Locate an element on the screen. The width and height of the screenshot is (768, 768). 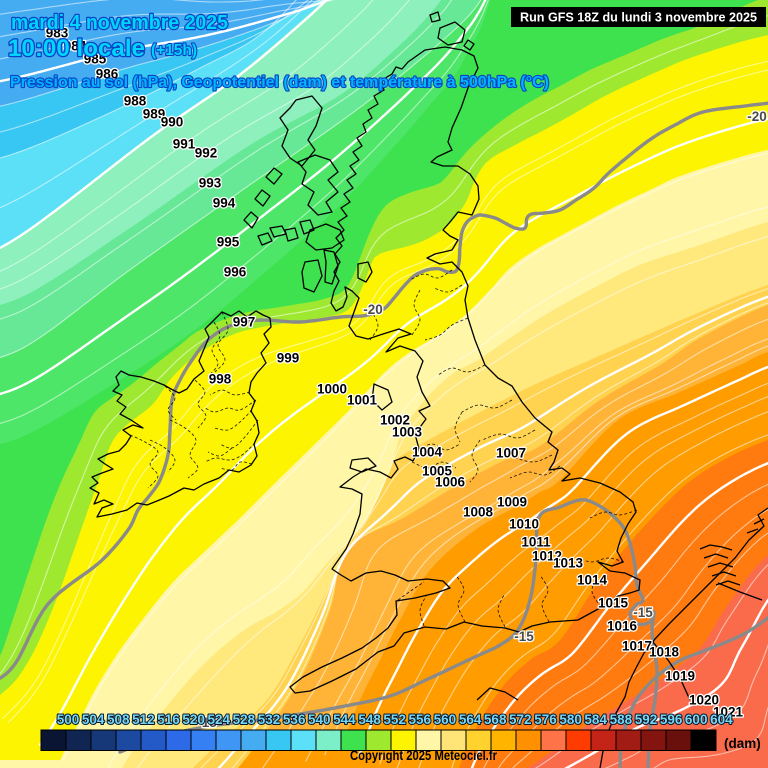
svg-text: 1002 is located at coordinates (395, 420).